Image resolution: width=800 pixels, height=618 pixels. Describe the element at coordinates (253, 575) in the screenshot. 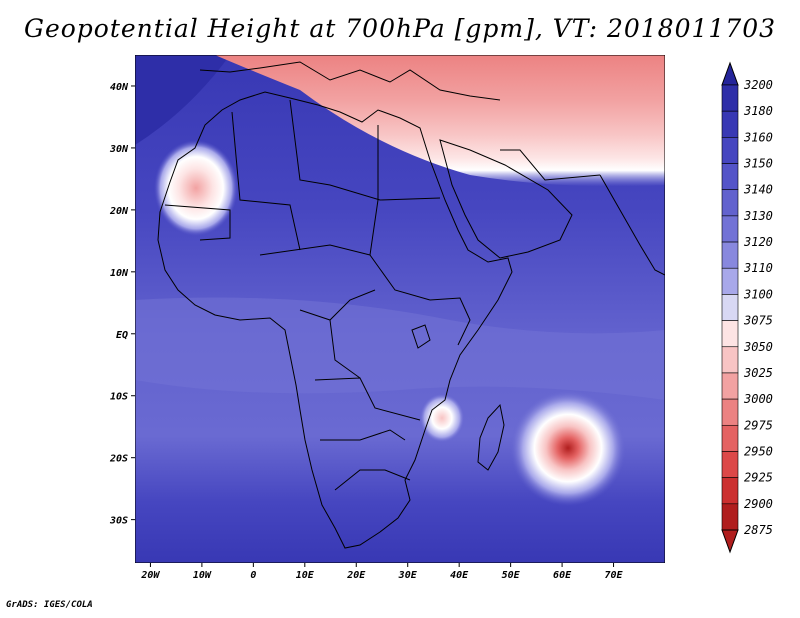

I see `x-tick-label: 0` at that location.